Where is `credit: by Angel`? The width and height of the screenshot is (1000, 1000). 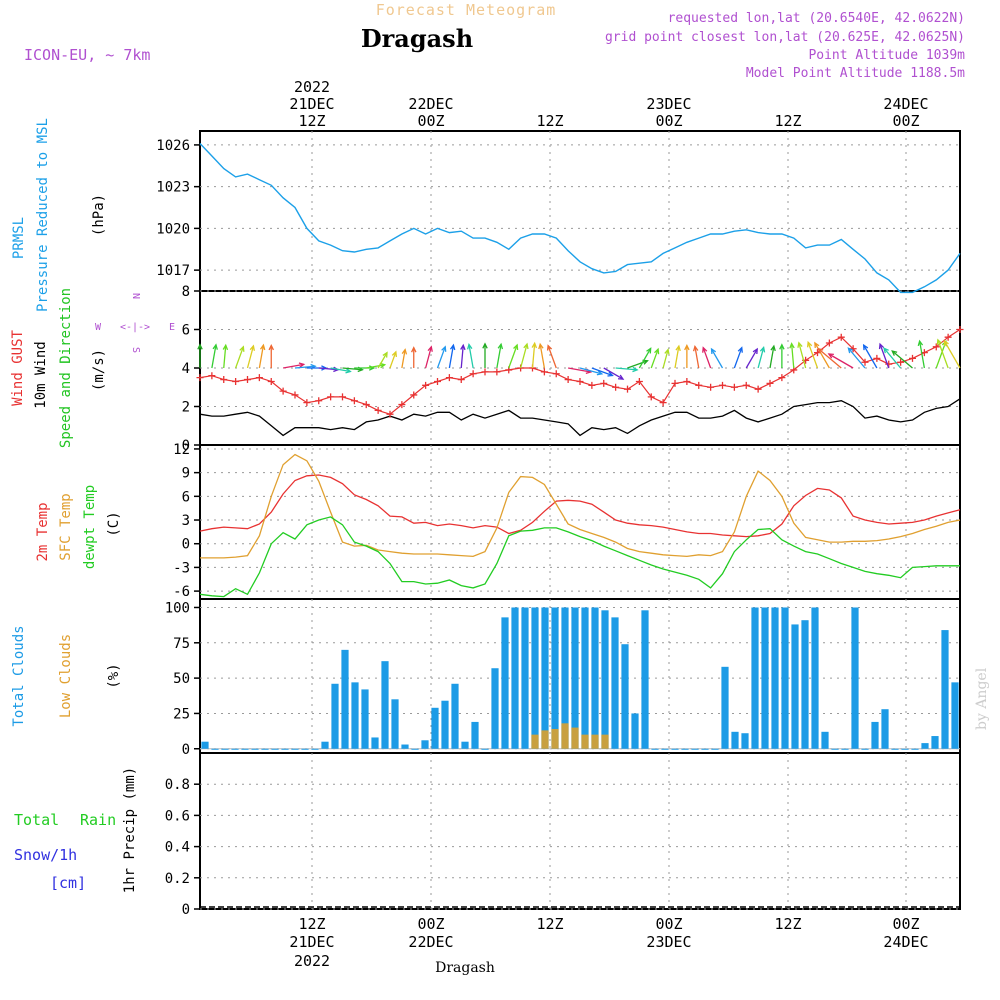
credit: by Angel is located at coordinates (982, 698).